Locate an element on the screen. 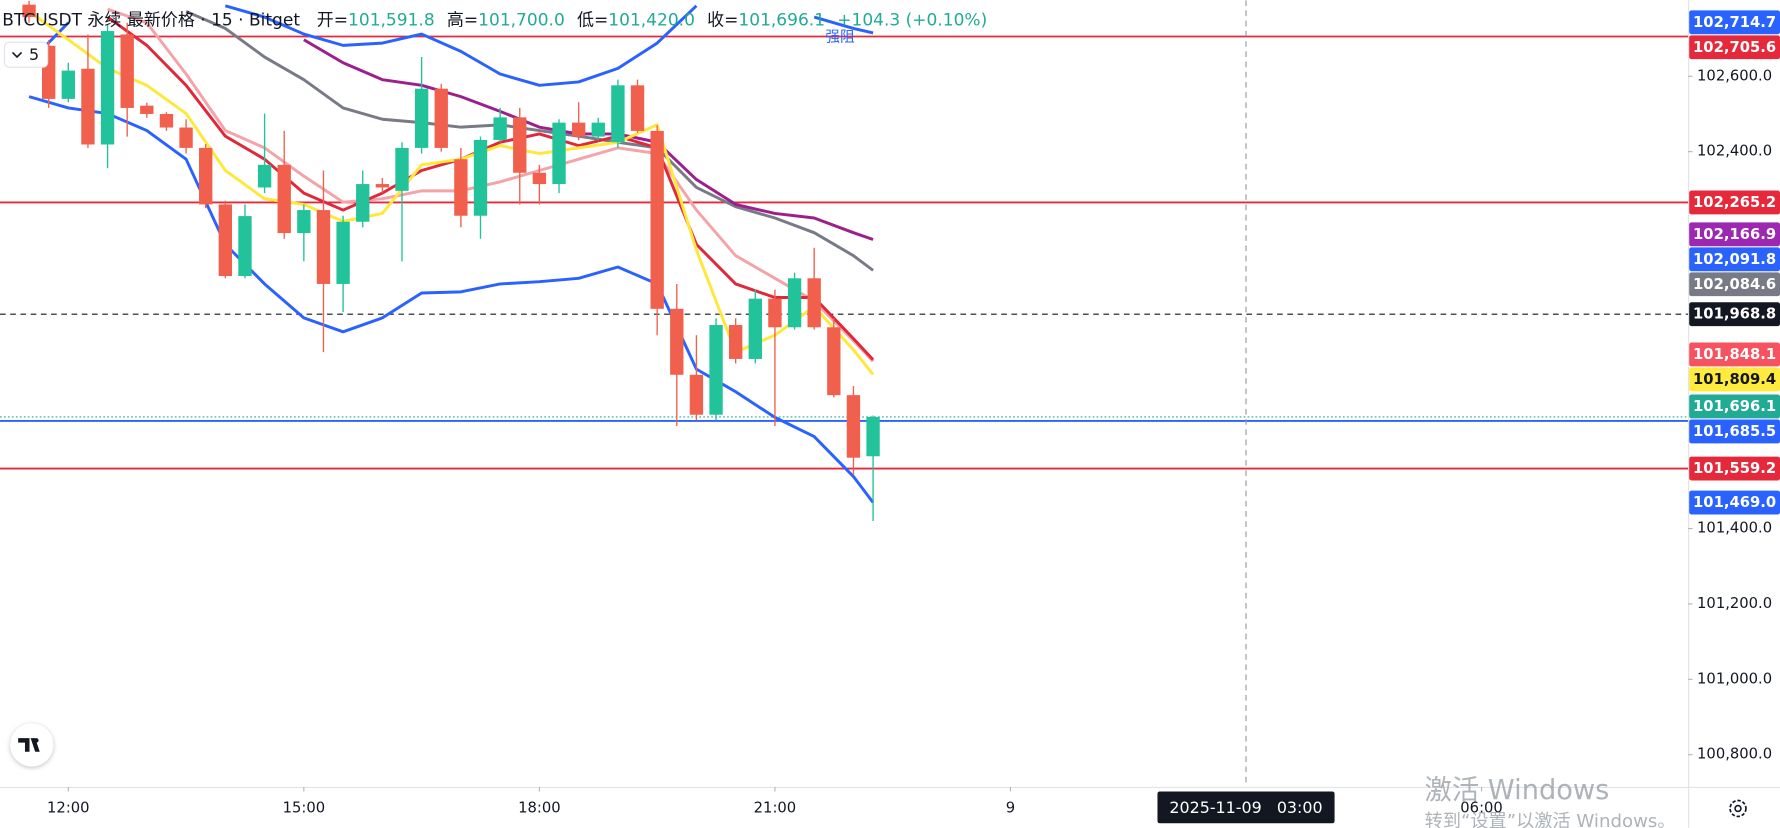  line-note: 强阻 is located at coordinates (840, 37).